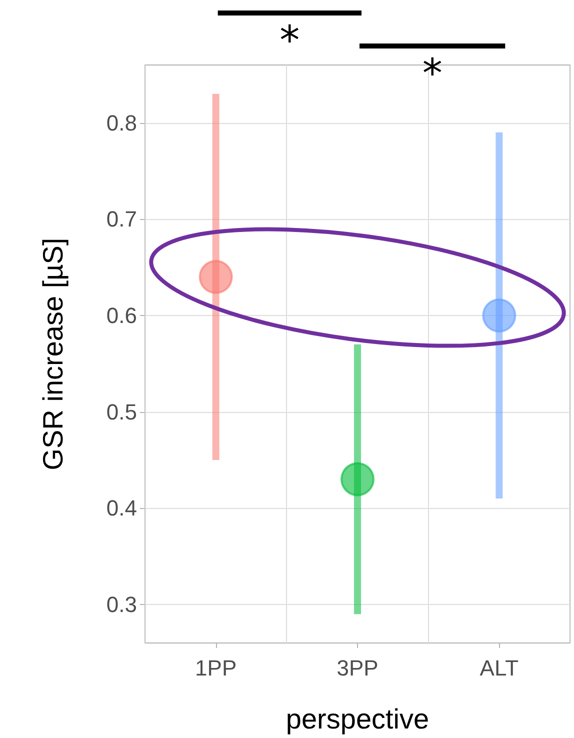 The image size is (574, 738). What do you see at coordinates (121, 123) in the screenshot?
I see `y-tick-label: 0.8` at bounding box center [121, 123].